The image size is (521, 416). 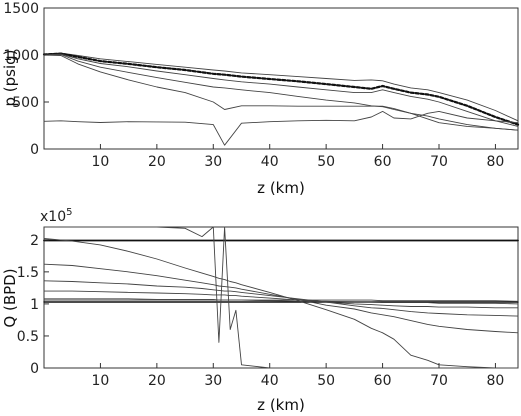 What do you see at coordinates (298, 376) in the screenshot?
I see `flowrate-x-ticks: 10 20 30 40 50 60 70 80` at bounding box center [298, 376].